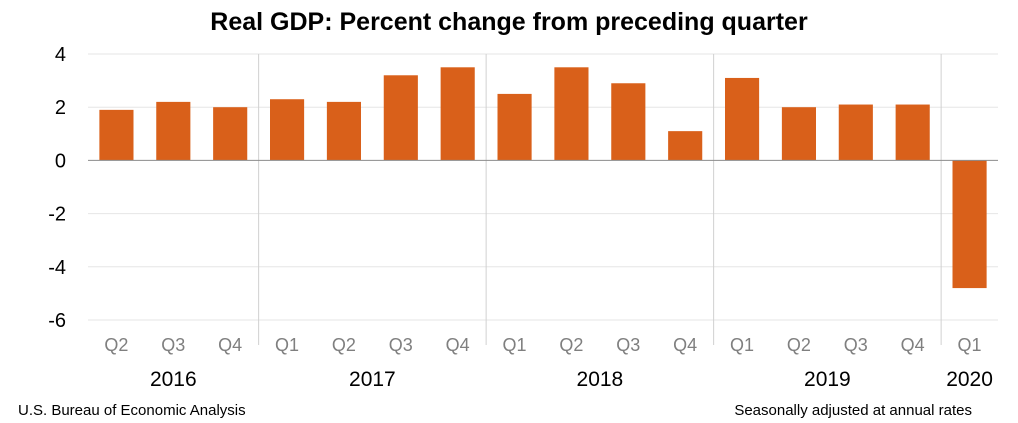  I want to click on y-axis-ticks: 4 2 0 -2 -4 -6, so click(57, 188).